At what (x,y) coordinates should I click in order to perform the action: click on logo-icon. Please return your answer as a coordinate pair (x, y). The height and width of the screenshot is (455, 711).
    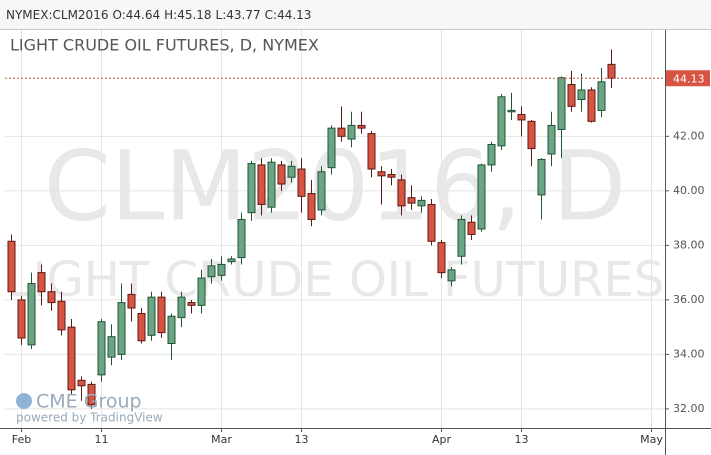
    Looking at the image, I should click on (24, 401).